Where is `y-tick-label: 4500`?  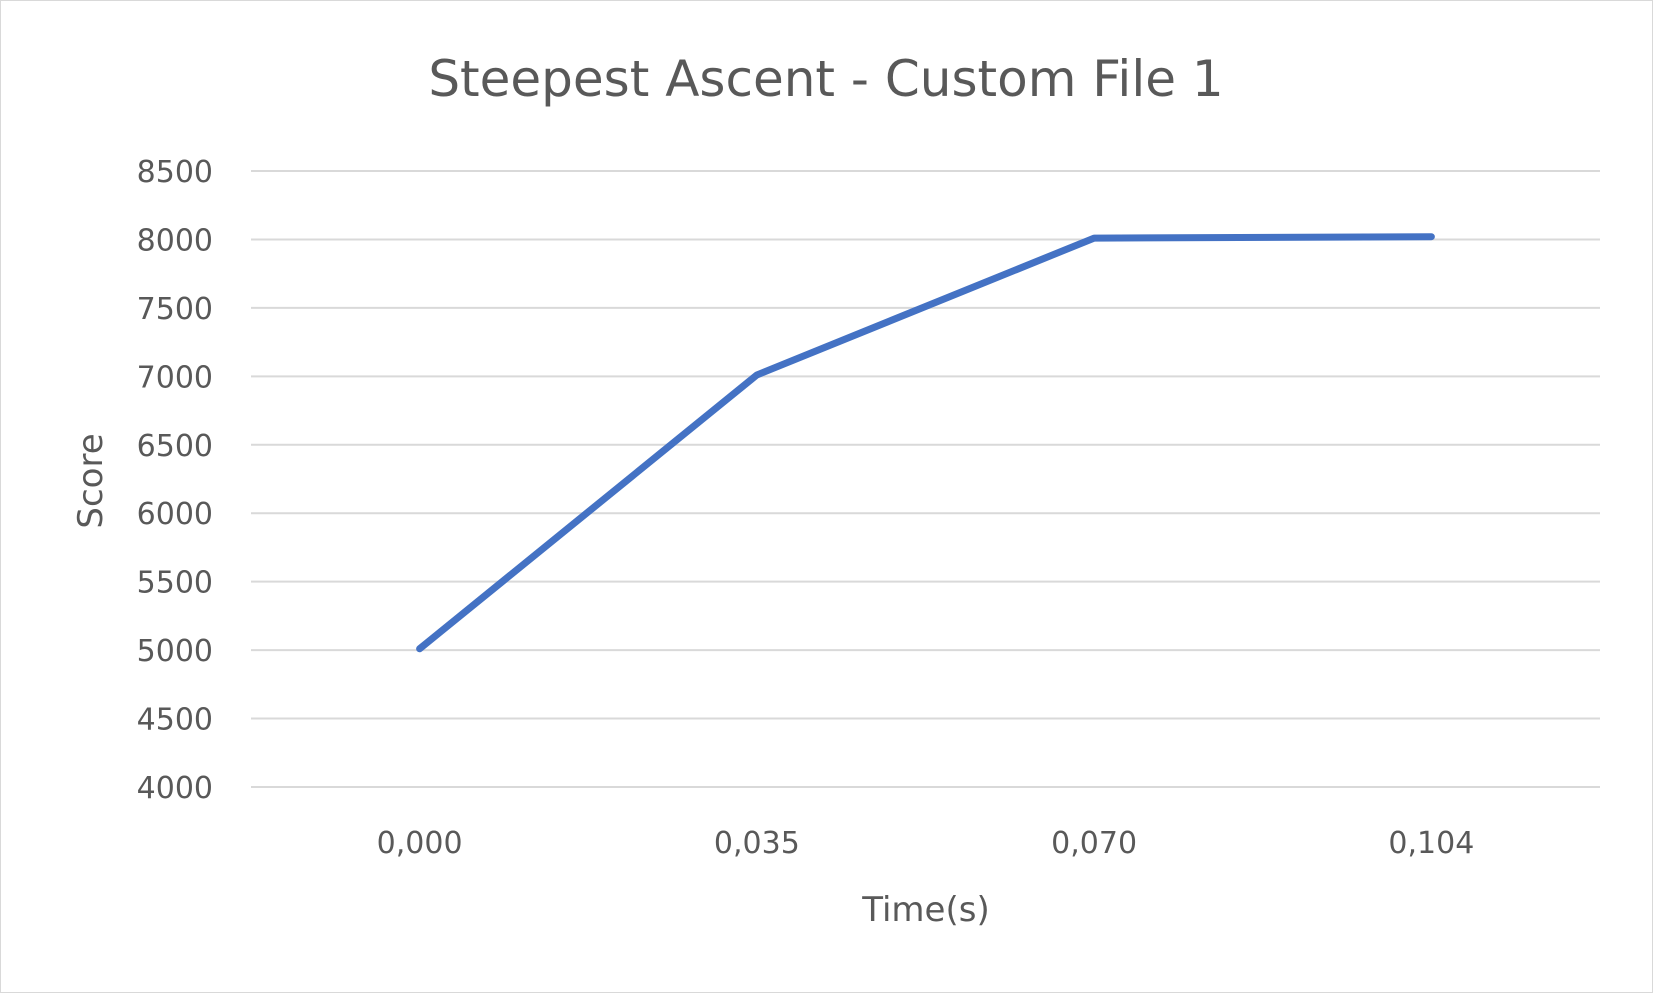
y-tick-label: 4500 is located at coordinates (175, 720).